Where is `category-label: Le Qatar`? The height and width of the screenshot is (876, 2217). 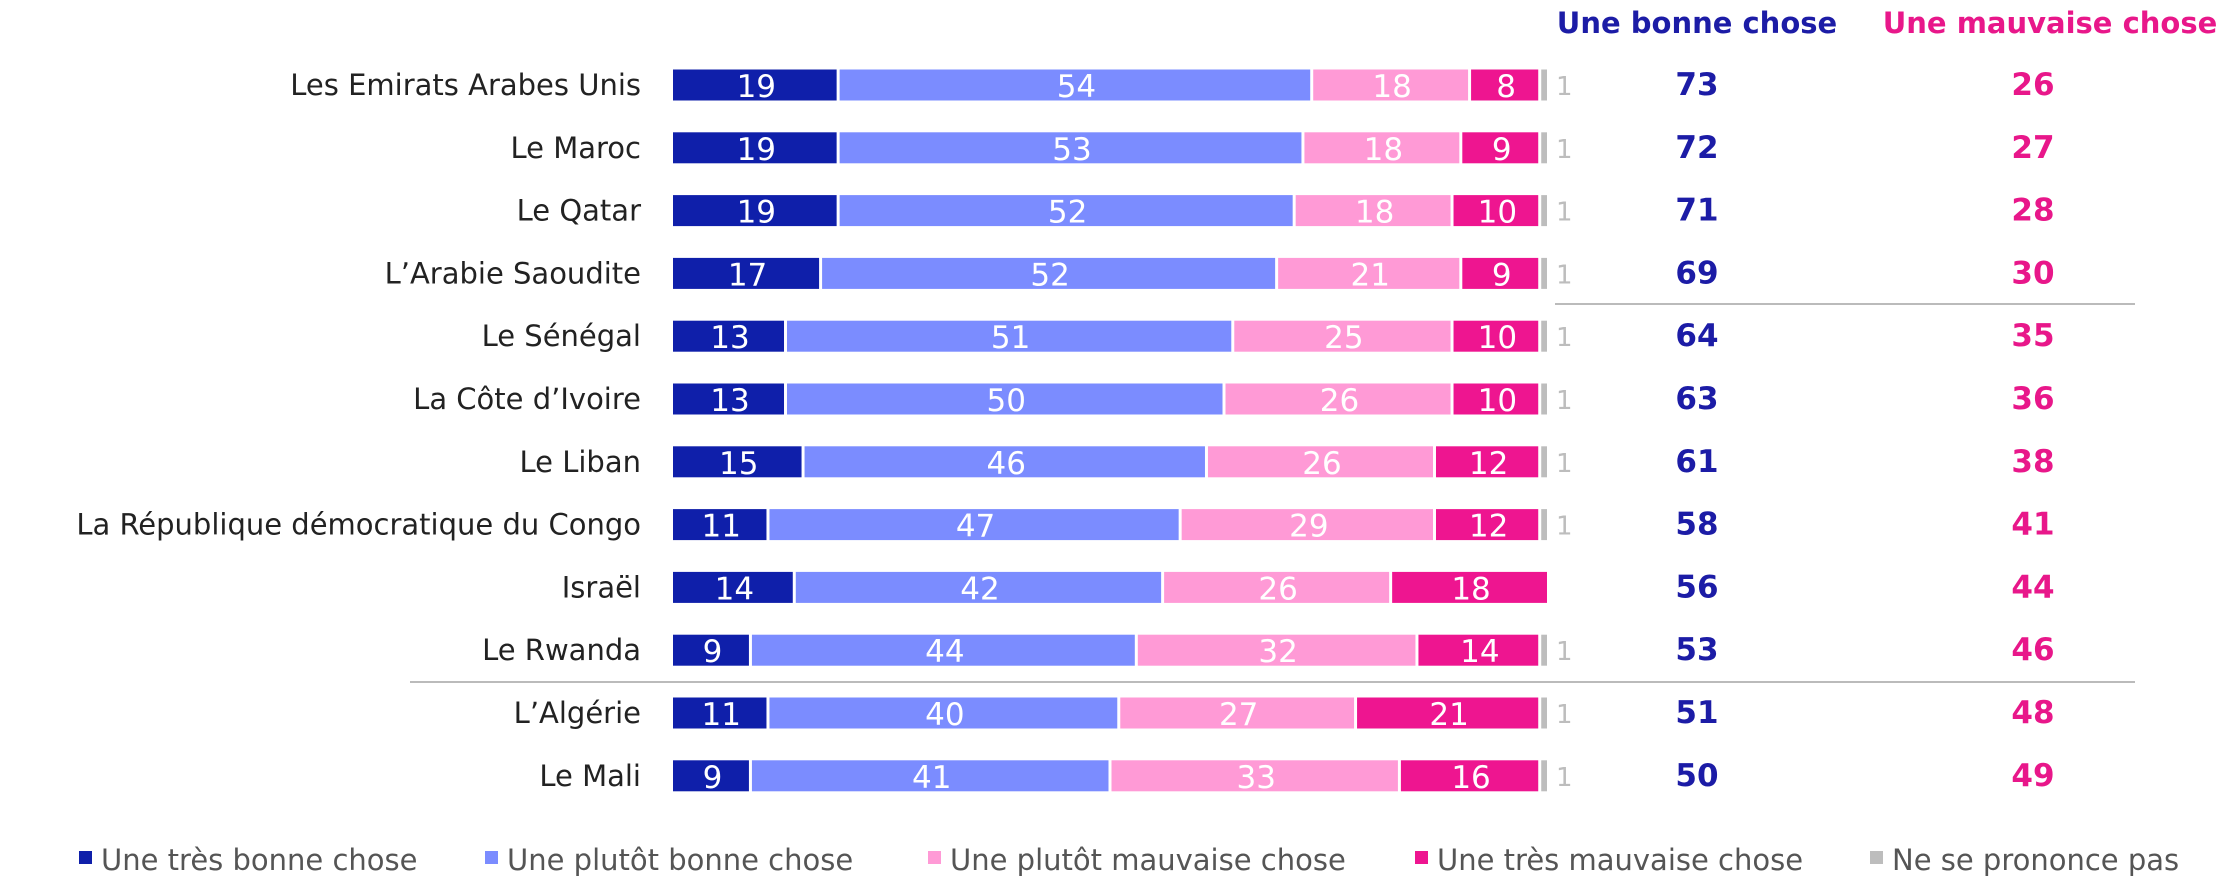 category-label: Le Qatar is located at coordinates (579, 211).